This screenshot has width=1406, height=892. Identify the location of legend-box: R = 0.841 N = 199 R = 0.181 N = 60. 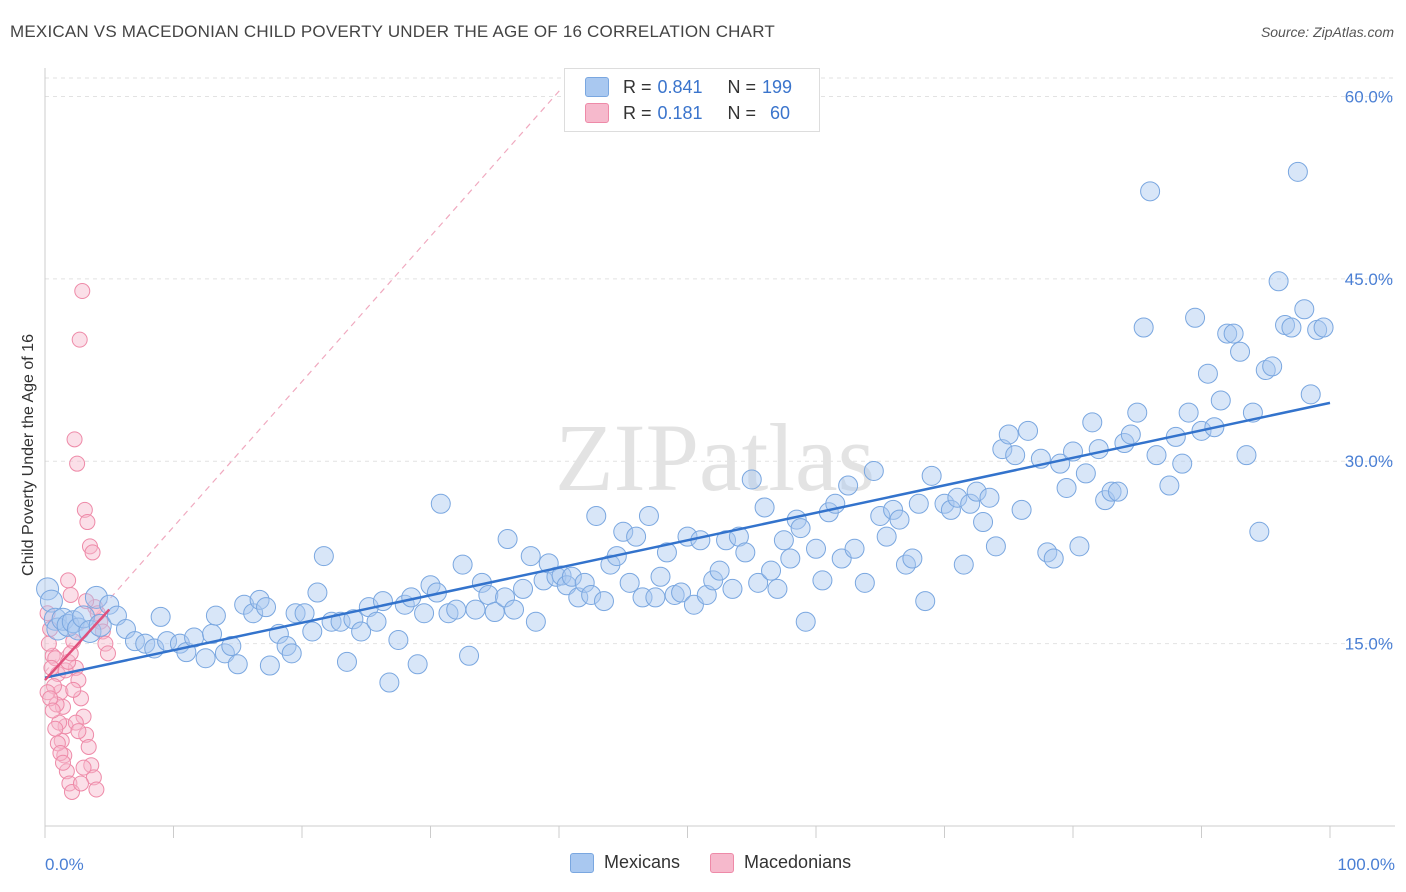
(692, 100).